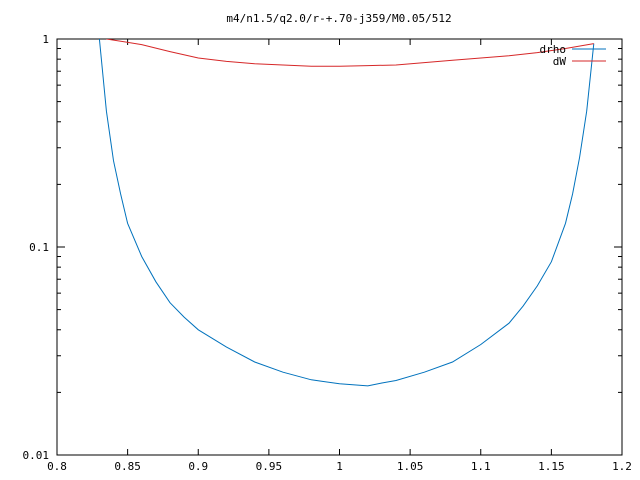 The image size is (640, 480). I want to click on y-tick-label: 1, so click(45, 39).